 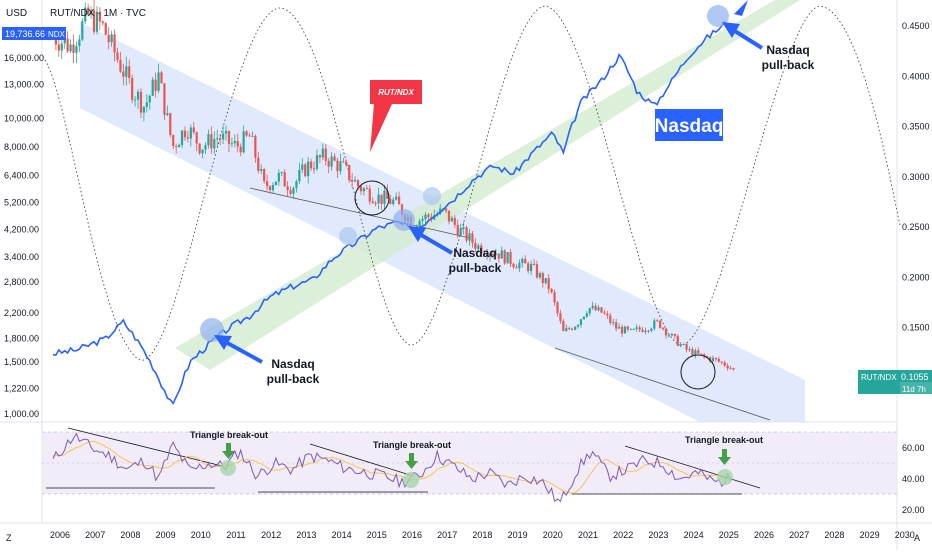 I want to click on time-tick-label: 2020, so click(x=553, y=535).